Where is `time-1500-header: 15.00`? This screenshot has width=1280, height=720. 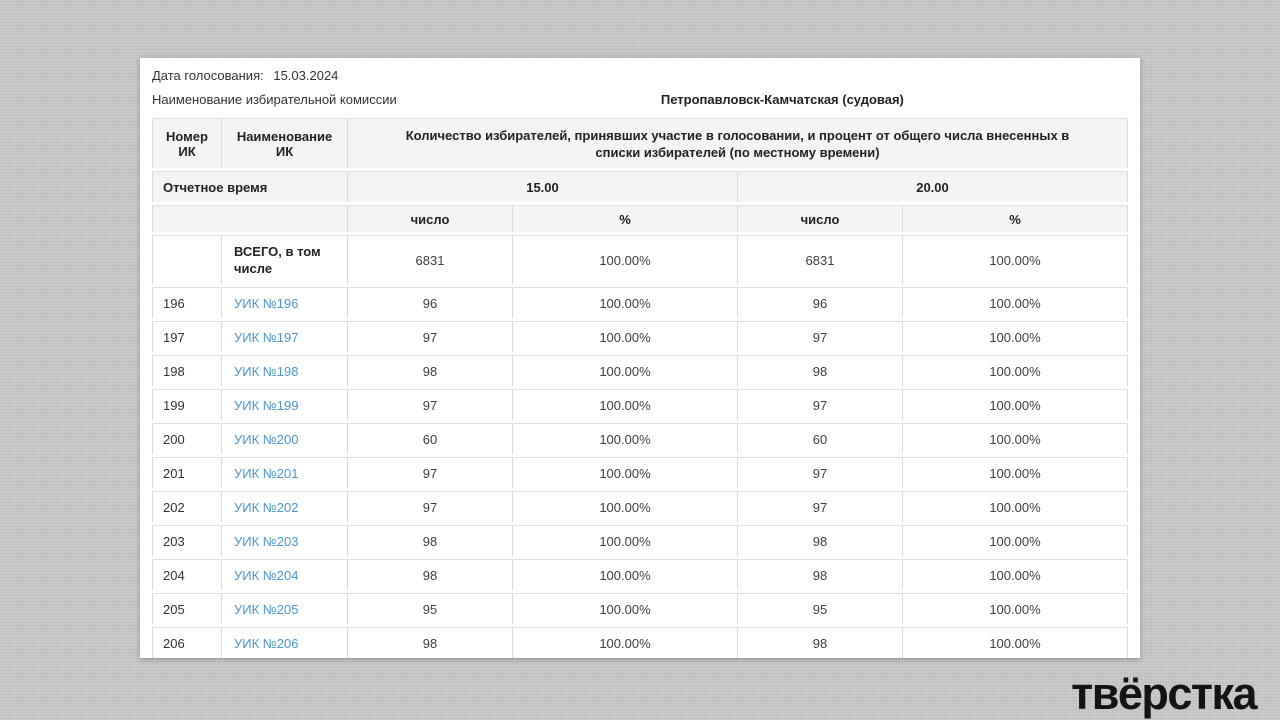 time-1500-header: 15.00 is located at coordinates (543, 186).